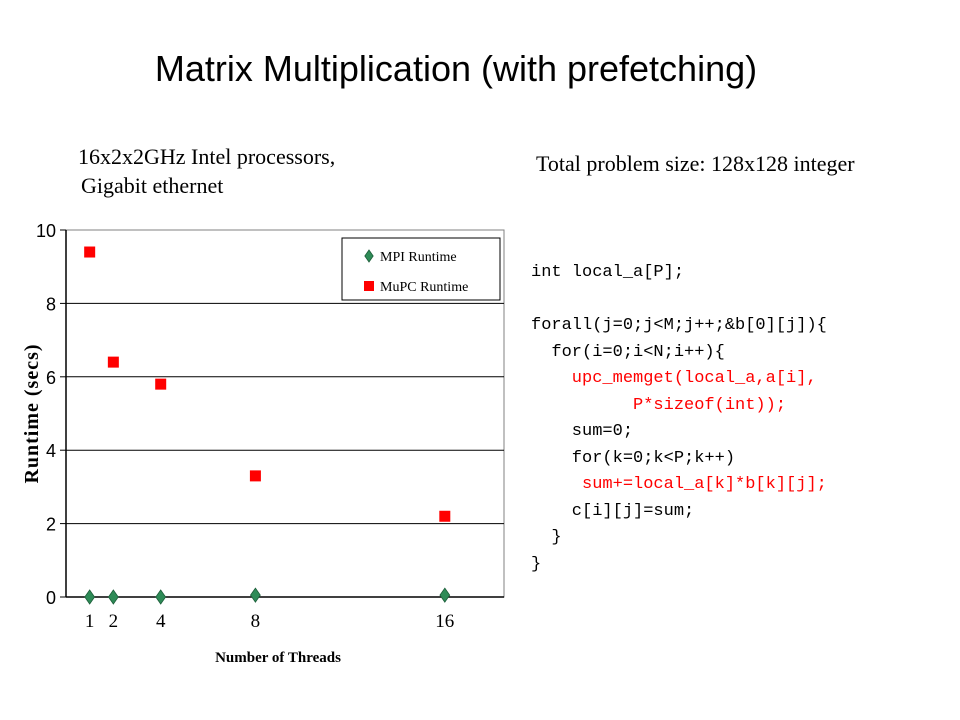  What do you see at coordinates (46, 231) in the screenshot?
I see `y-tick-label: 10` at bounding box center [46, 231].